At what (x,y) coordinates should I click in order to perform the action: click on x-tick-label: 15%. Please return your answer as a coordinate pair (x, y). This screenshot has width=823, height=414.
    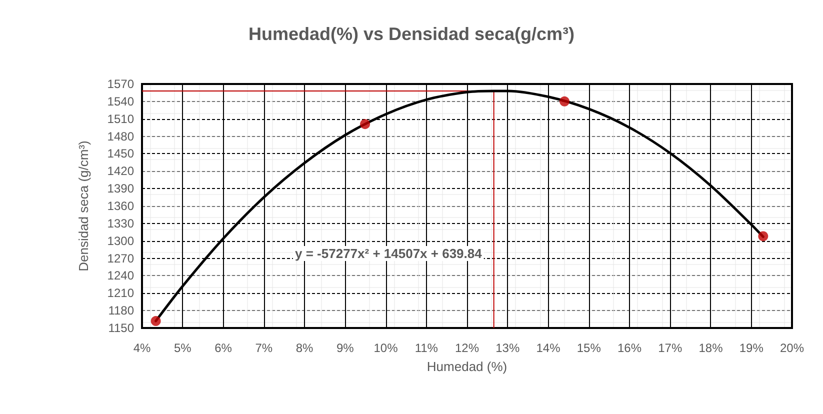
    Looking at the image, I should click on (589, 348).